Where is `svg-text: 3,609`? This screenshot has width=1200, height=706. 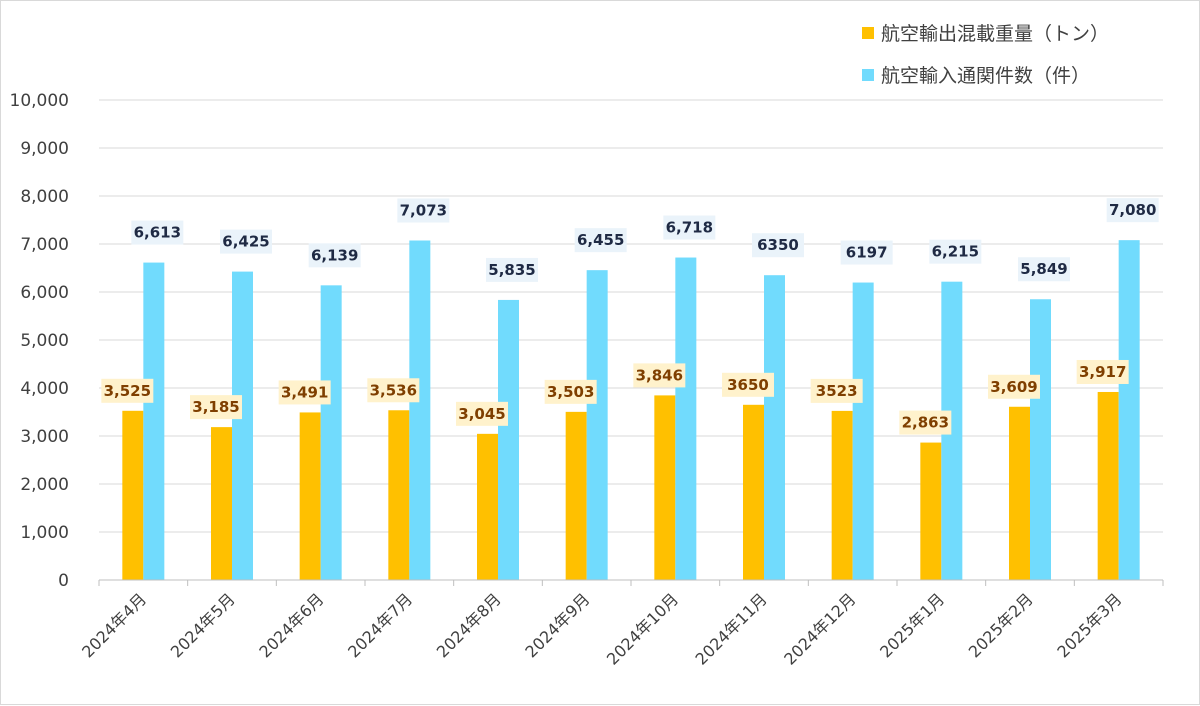
svg-text: 3,609 is located at coordinates (1013, 387).